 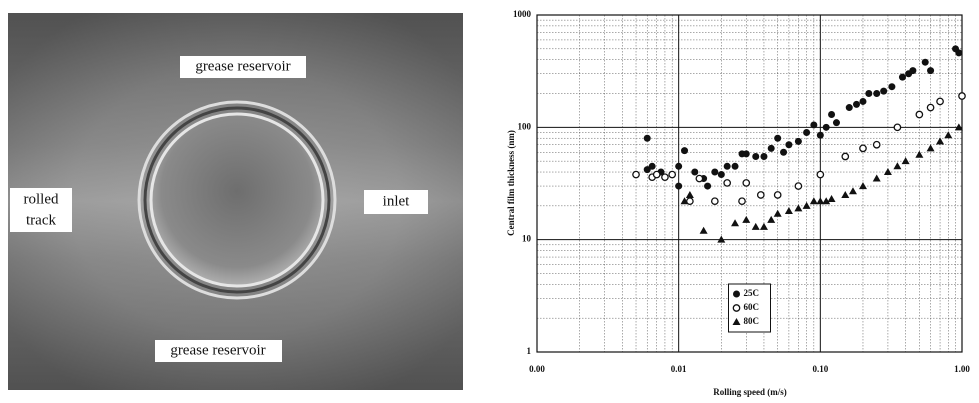 I want to click on legend-label: 25C, so click(x=752, y=293).